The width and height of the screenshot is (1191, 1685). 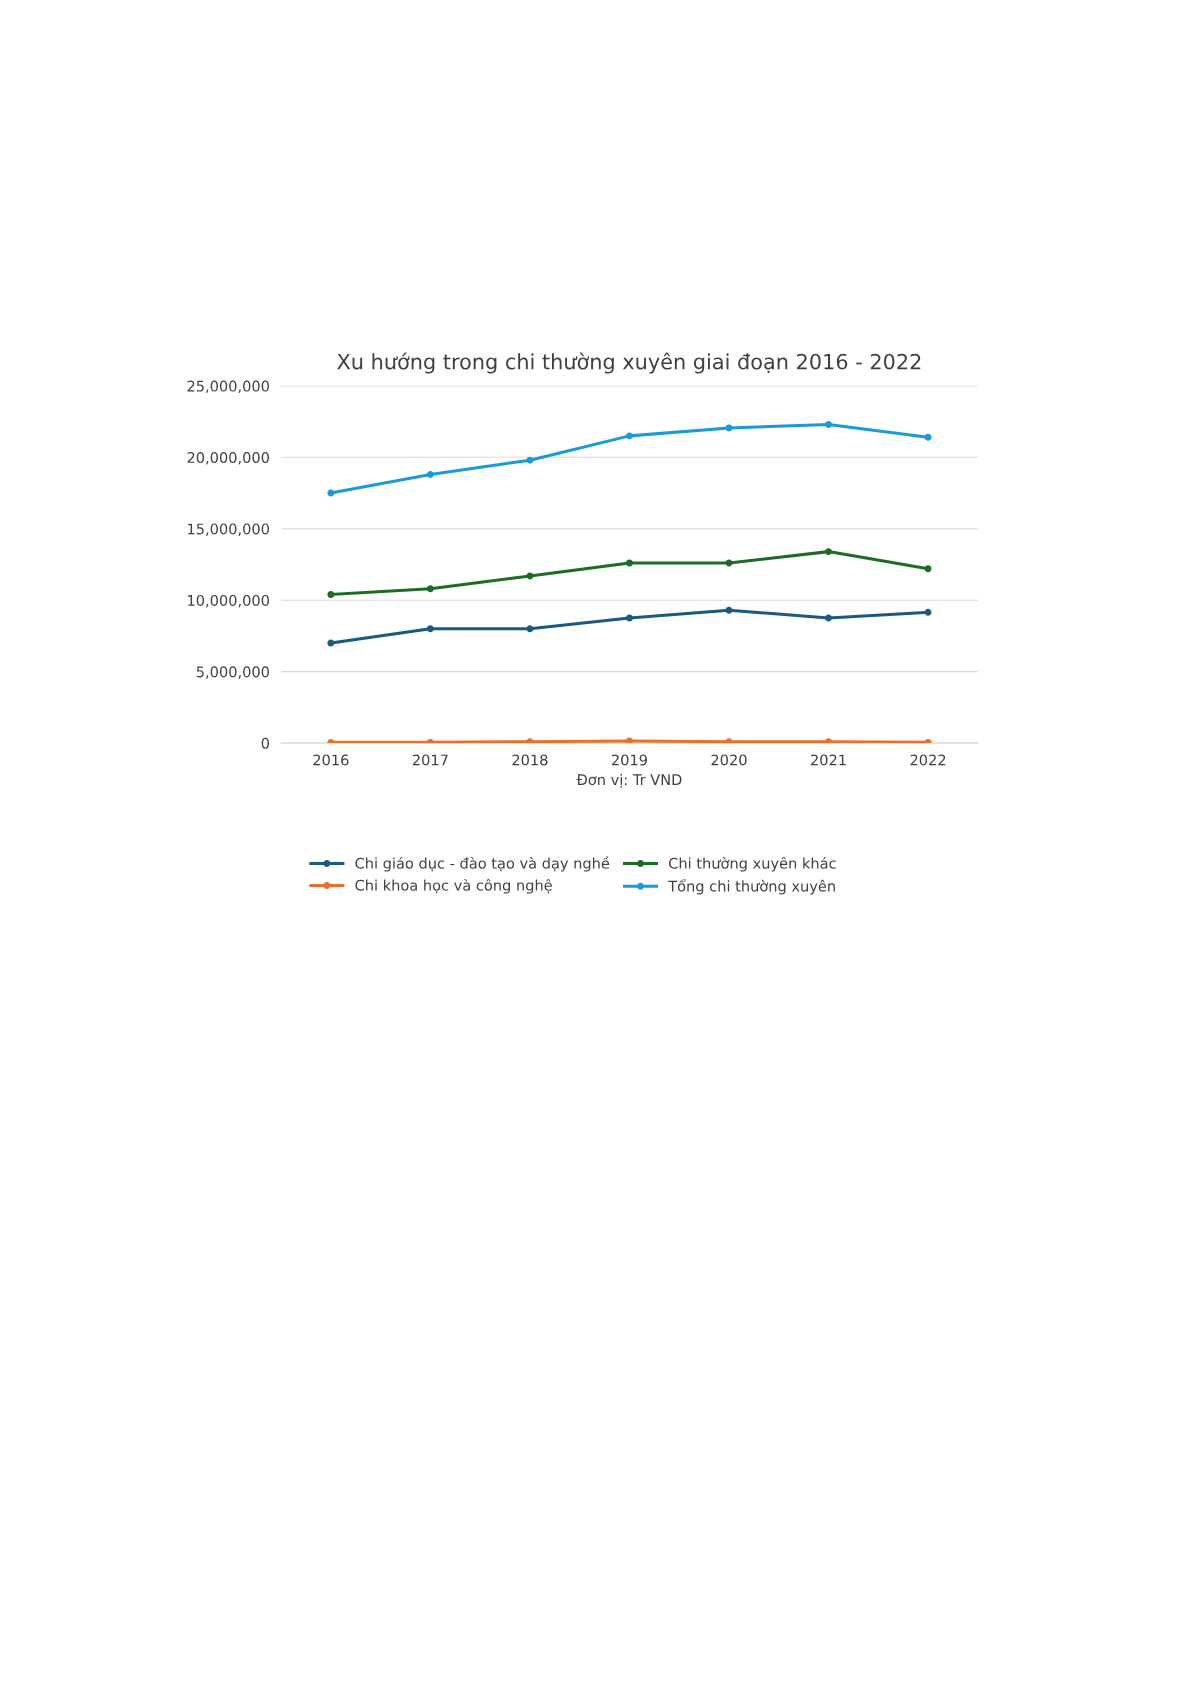 What do you see at coordinates (228, 529) in the screenshot?
I see `y-tick-label: 15,000,000` at bounding box center [228, 529].